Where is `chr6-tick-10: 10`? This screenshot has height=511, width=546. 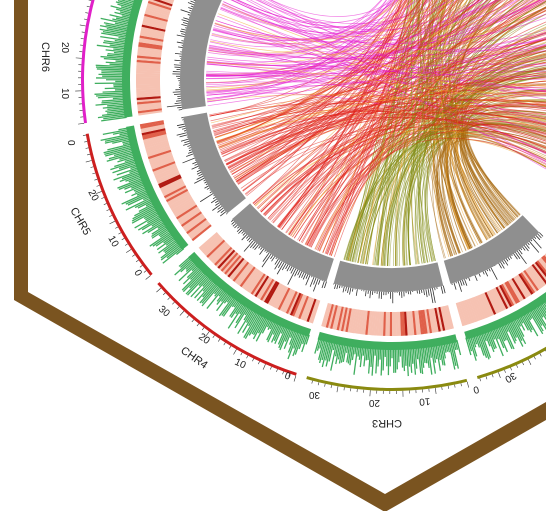 chr6-tick-10: 10 is located at coordinates (64, 94).